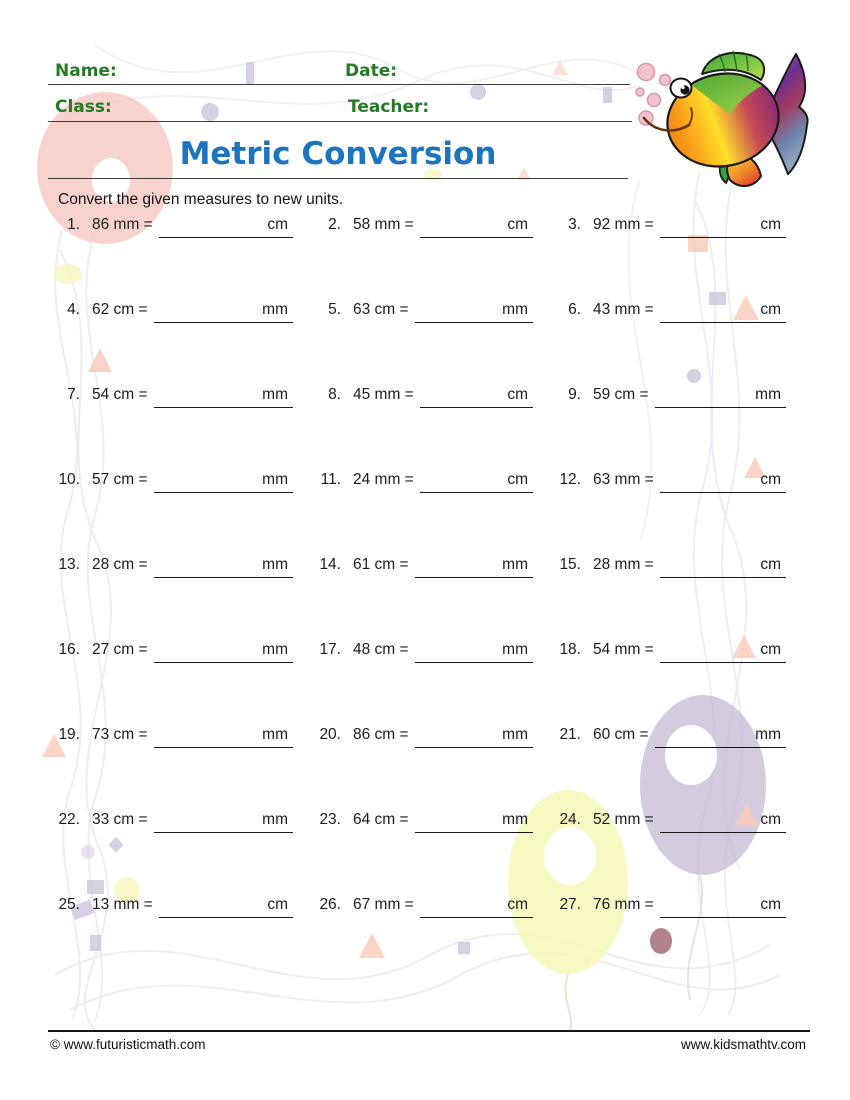 This screenshot has width=850, height=1100. Describe the element at coordinates (83, 107) in the screenshot. I see `class-label: Class:` at that location.